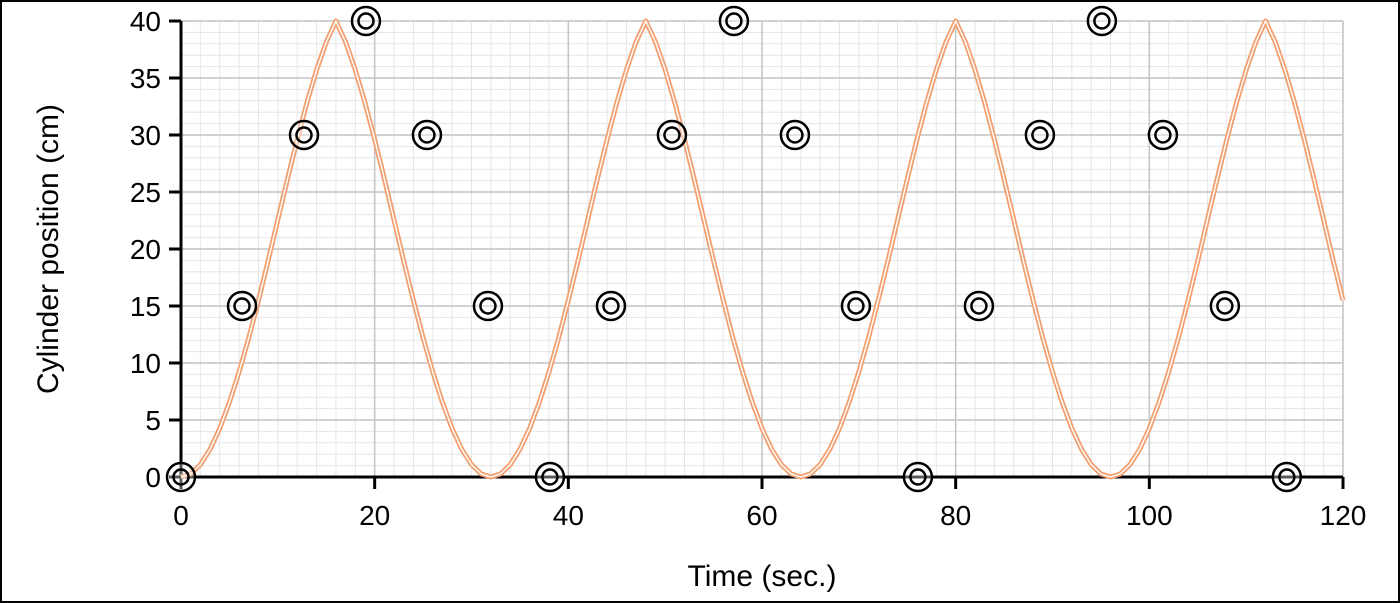  Describe the element at coordinates (181, 515) in the screenshot. I see `x-tick-label: 0` at that location.